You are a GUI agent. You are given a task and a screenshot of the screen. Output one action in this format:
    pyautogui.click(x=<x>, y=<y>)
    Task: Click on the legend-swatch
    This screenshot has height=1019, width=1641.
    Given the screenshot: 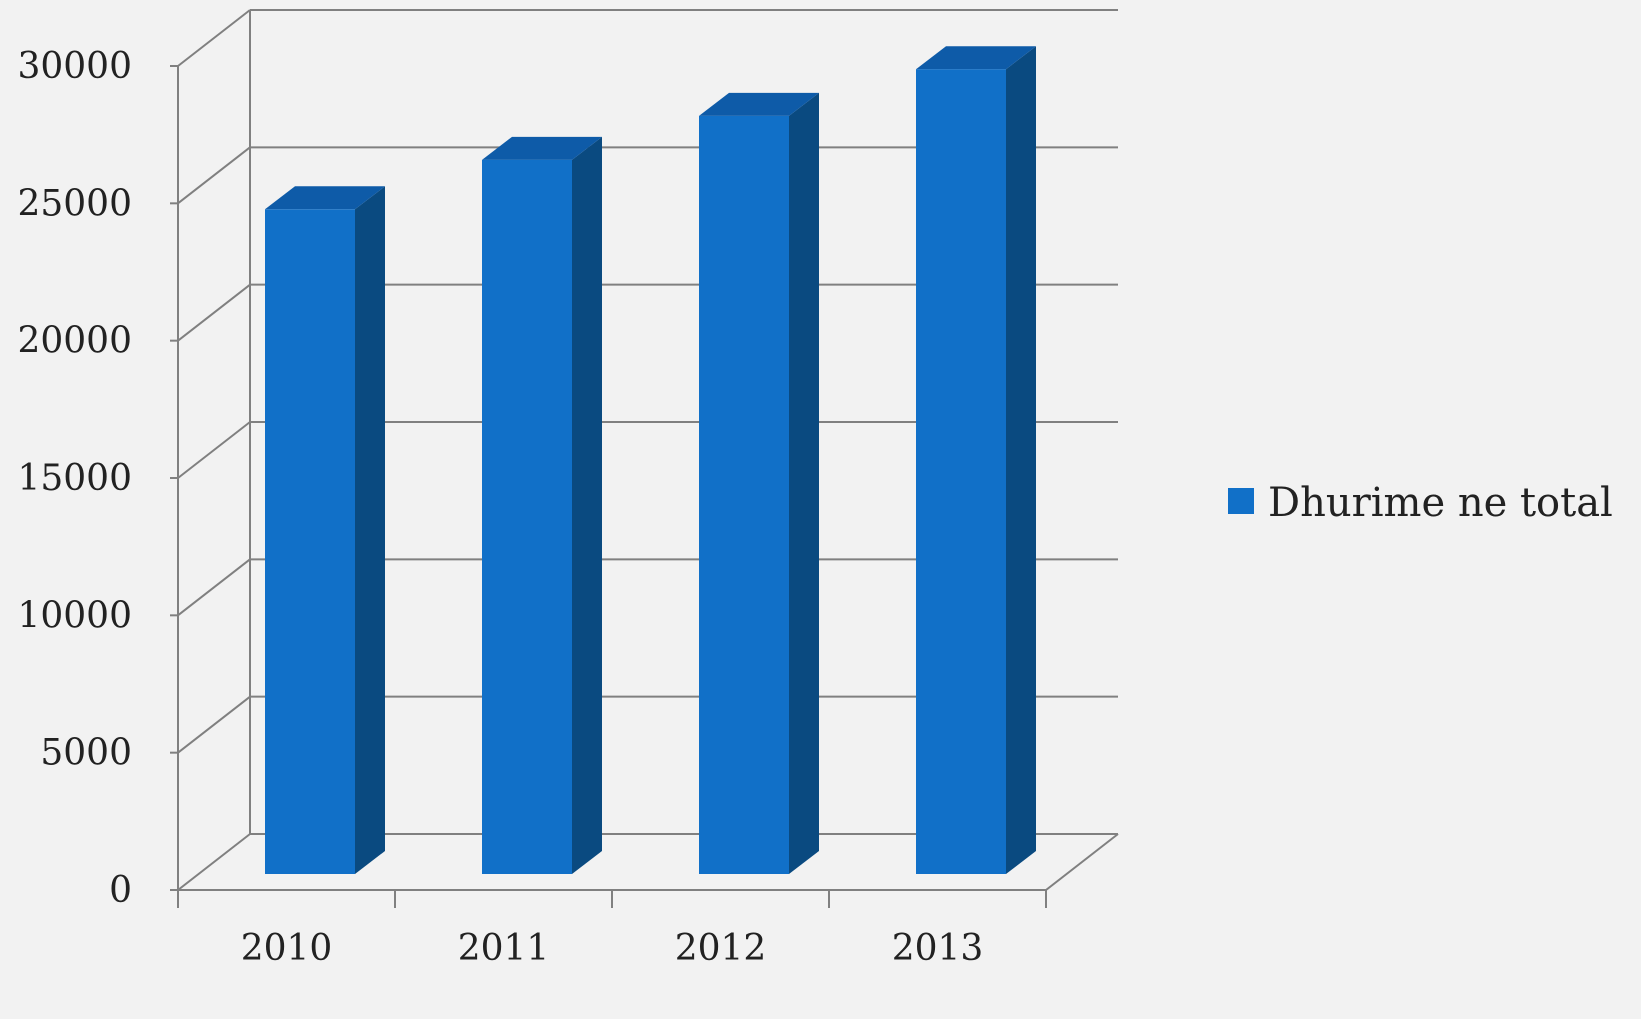 What is the action you would take?
    pyautogui.click(x=1241, y=501)
    